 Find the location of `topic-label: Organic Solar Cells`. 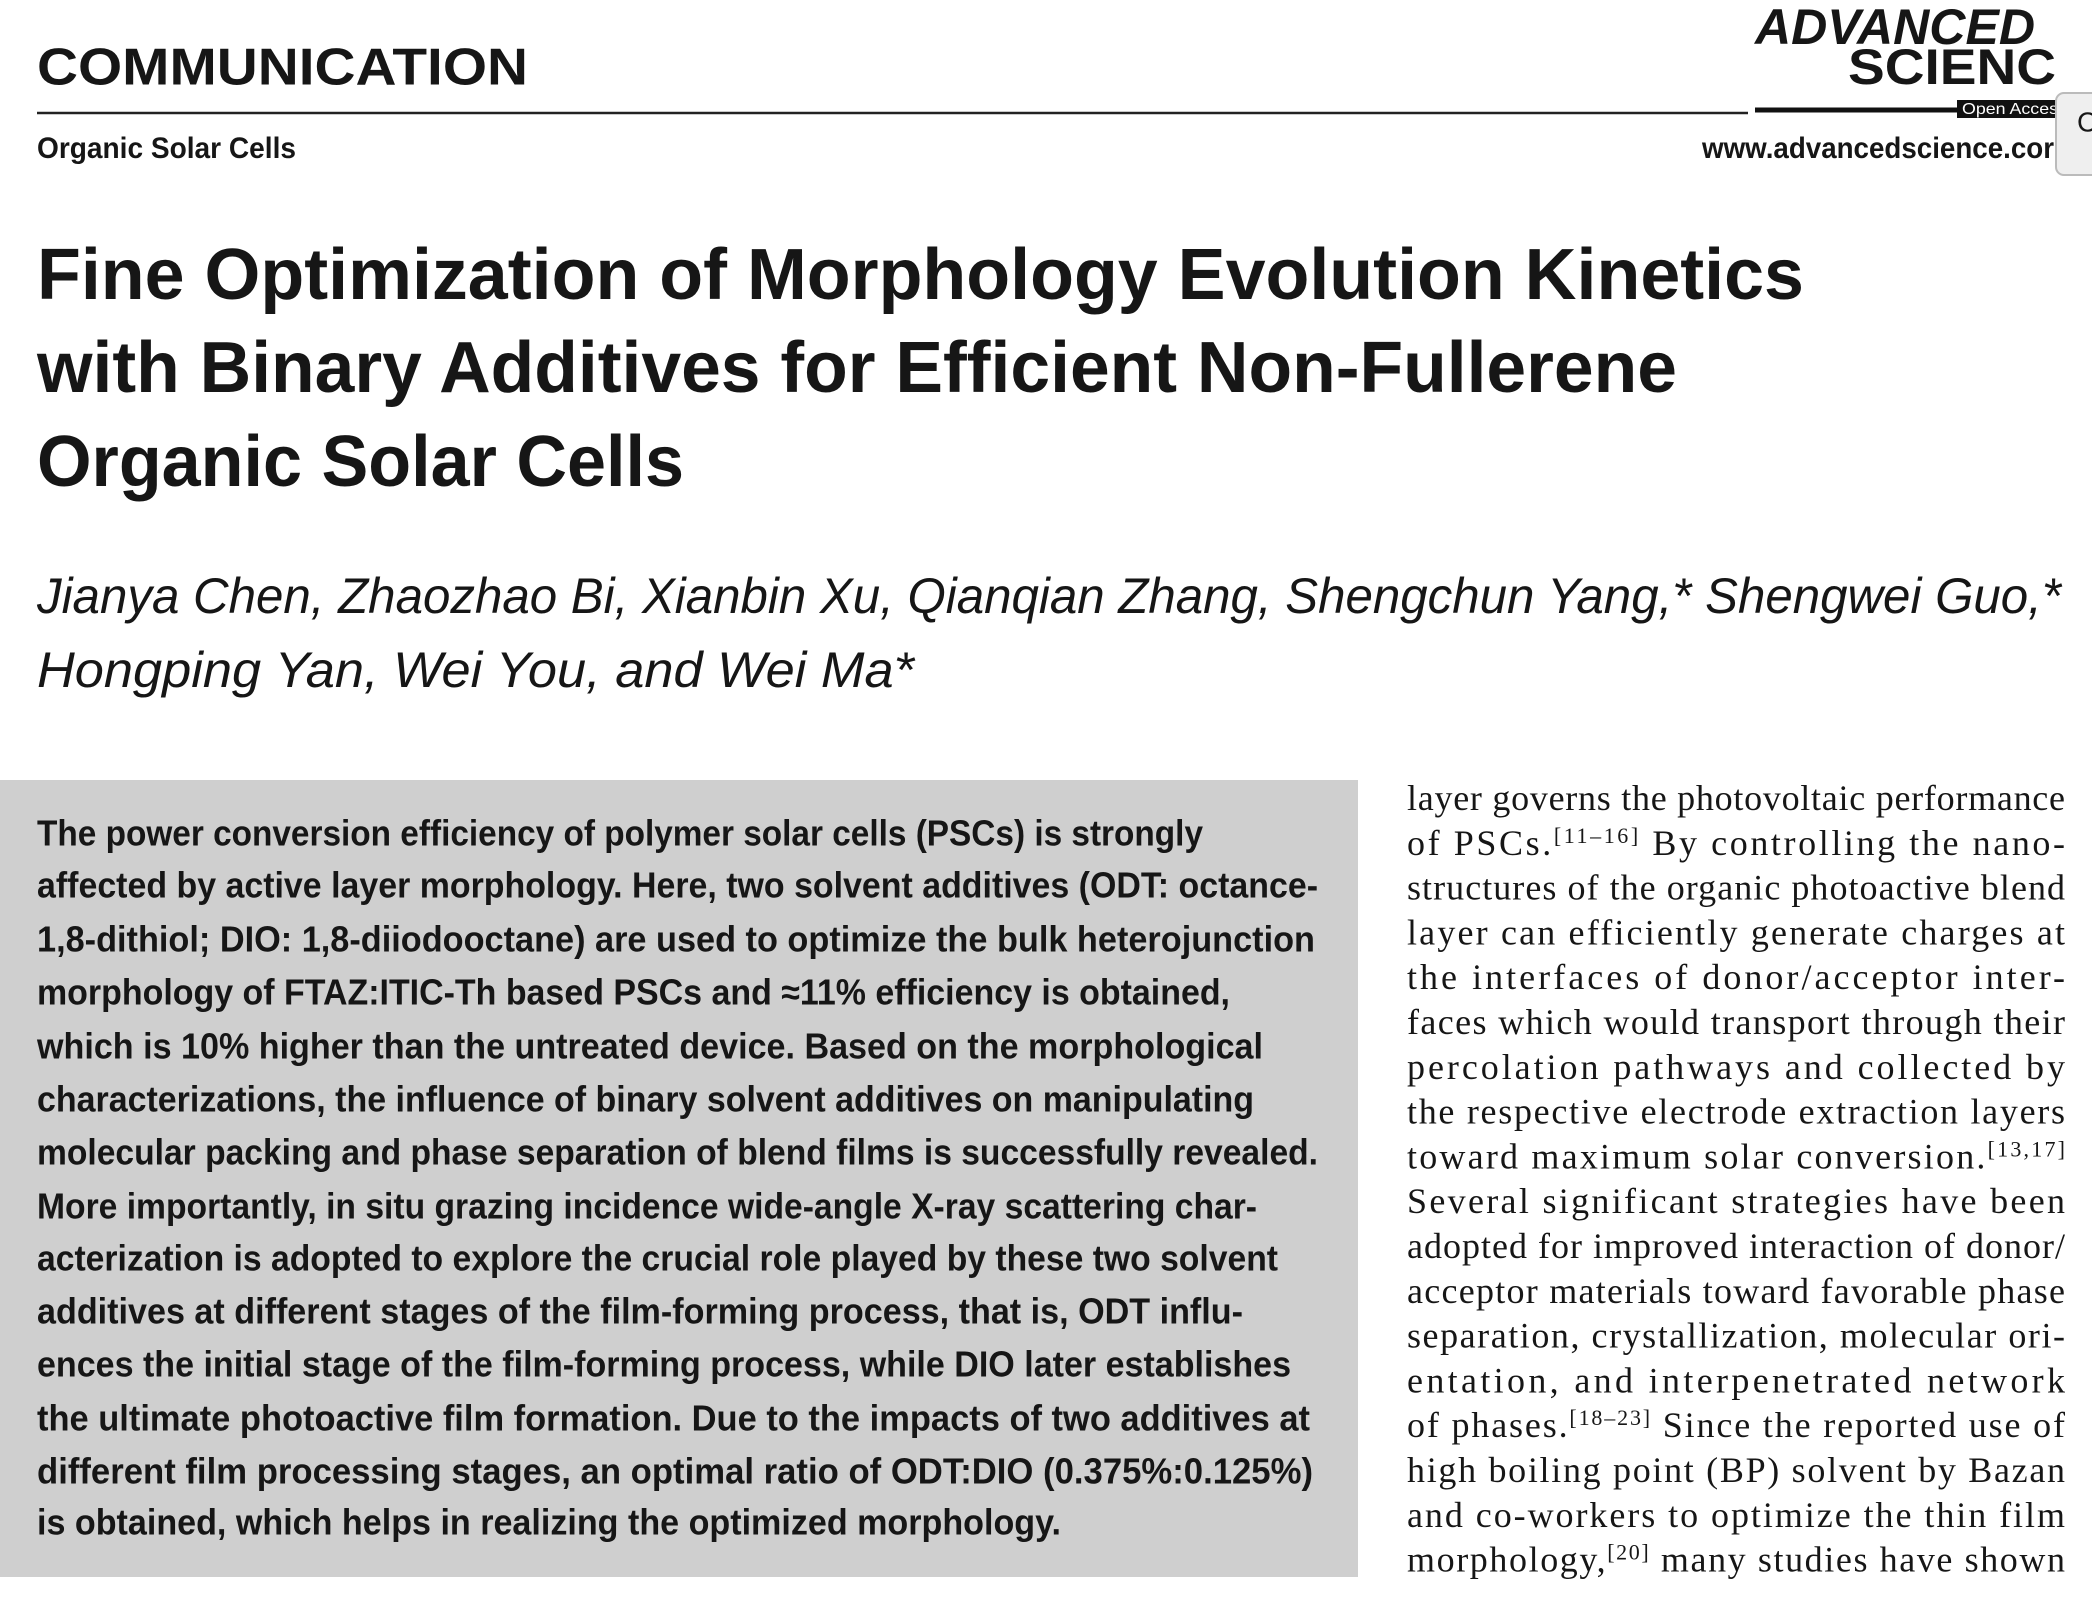

topic-label: Organic Solar Cells is located at coordinates (166, 148).